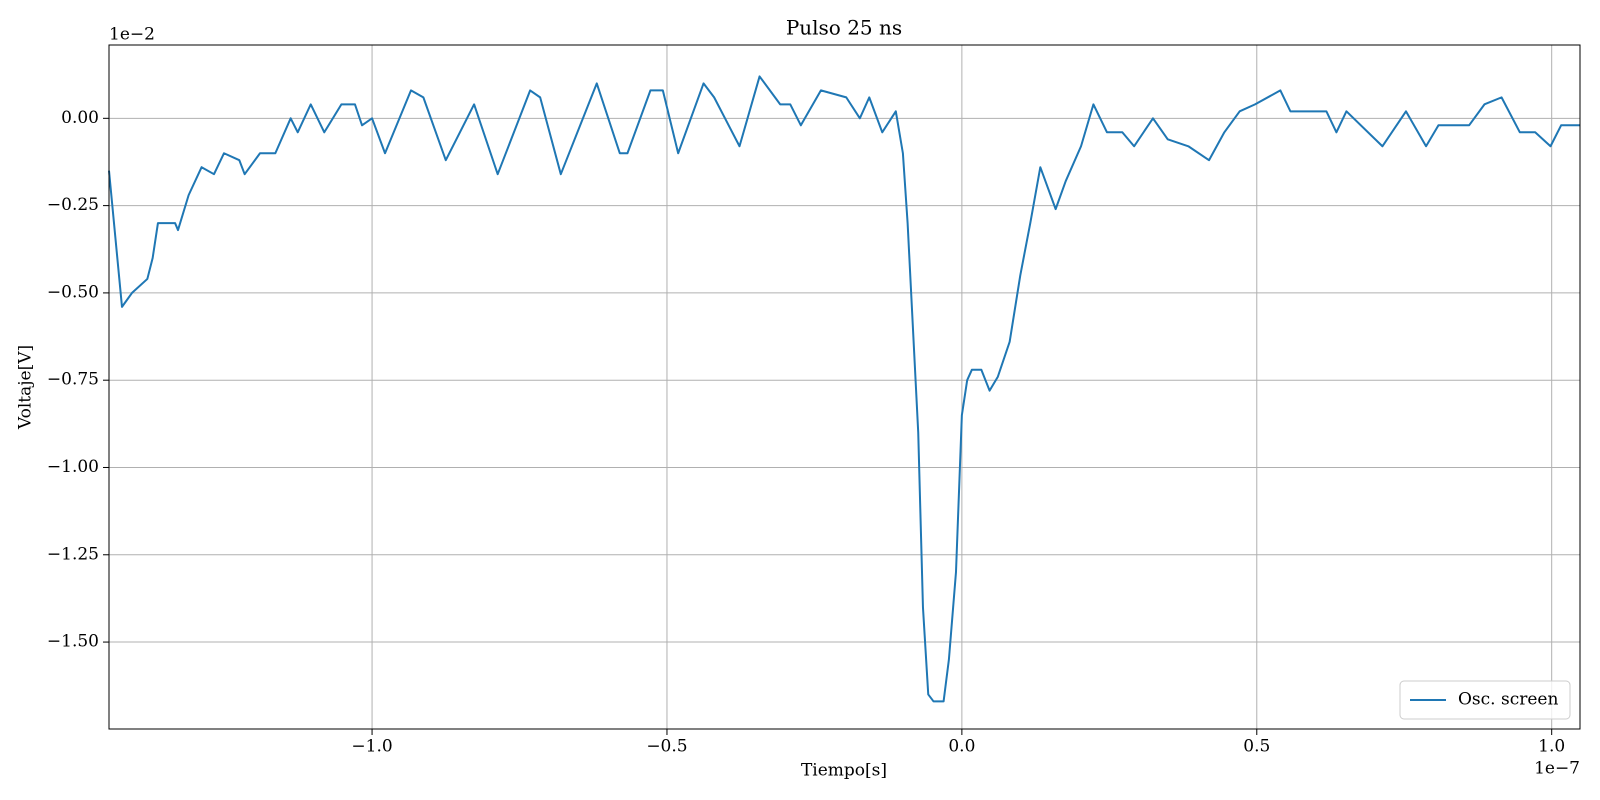 The height and width of the screenshot is (800, 1600). Describe the element at coordinates (73, 292) in the screenshot. I see `y-tick-label: −0.50` at that location.